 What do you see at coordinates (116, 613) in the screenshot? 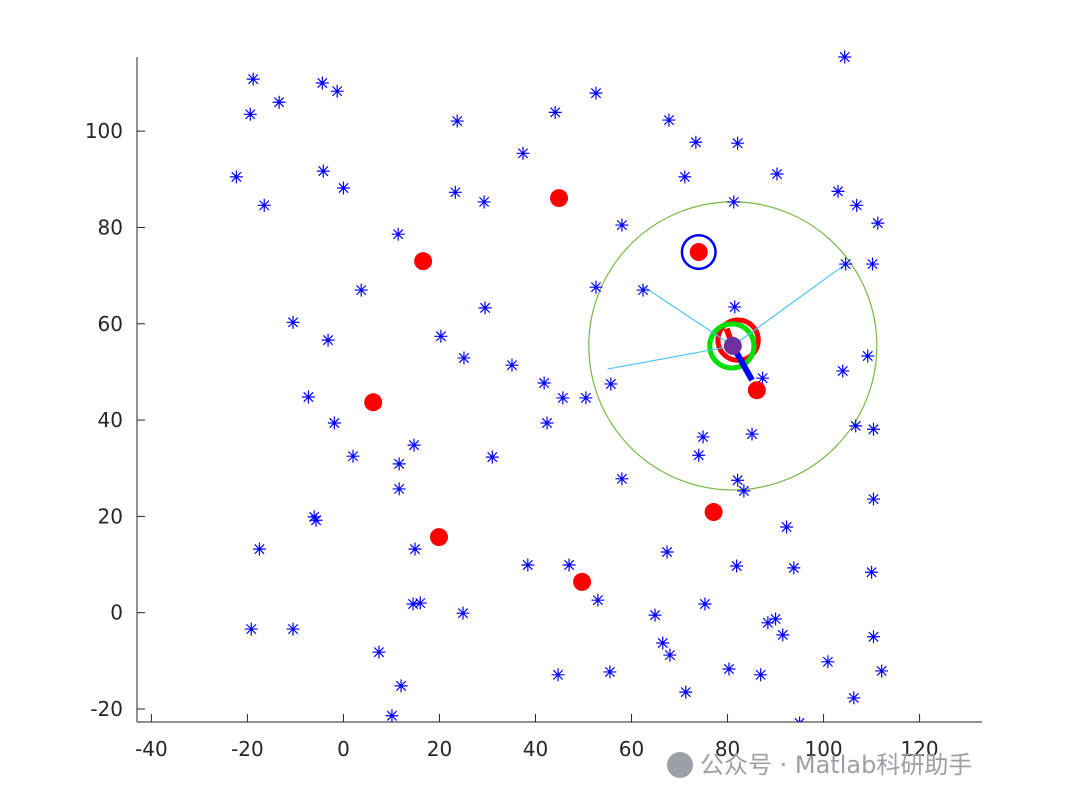
I see `y-tick-label: 0` at bounding box center [116, 613].